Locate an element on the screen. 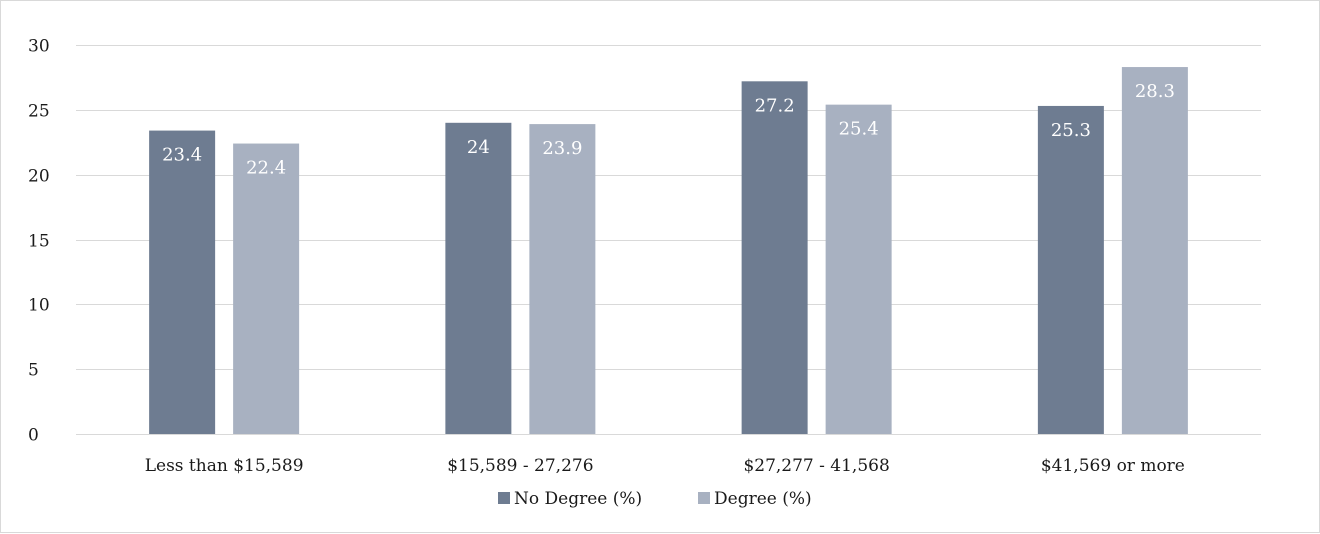  data-label: 23.4 is located at coordinates (182, 155).